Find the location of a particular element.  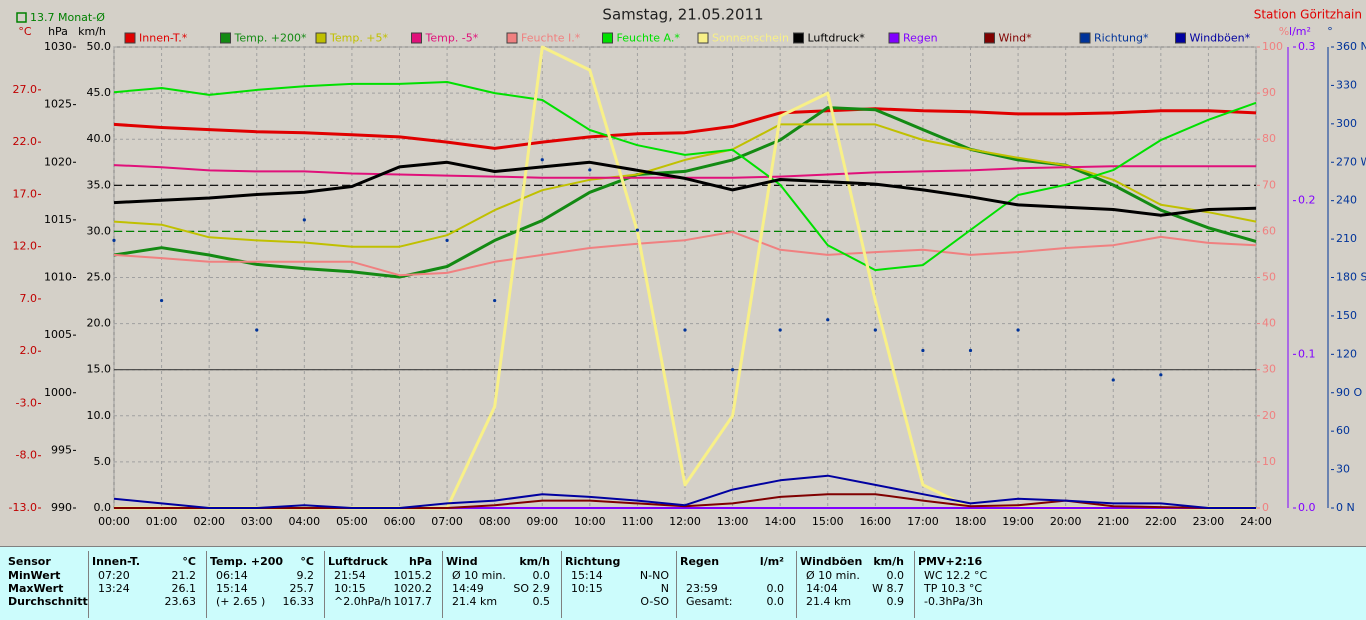

series-line is located at coordinates (684, 491).